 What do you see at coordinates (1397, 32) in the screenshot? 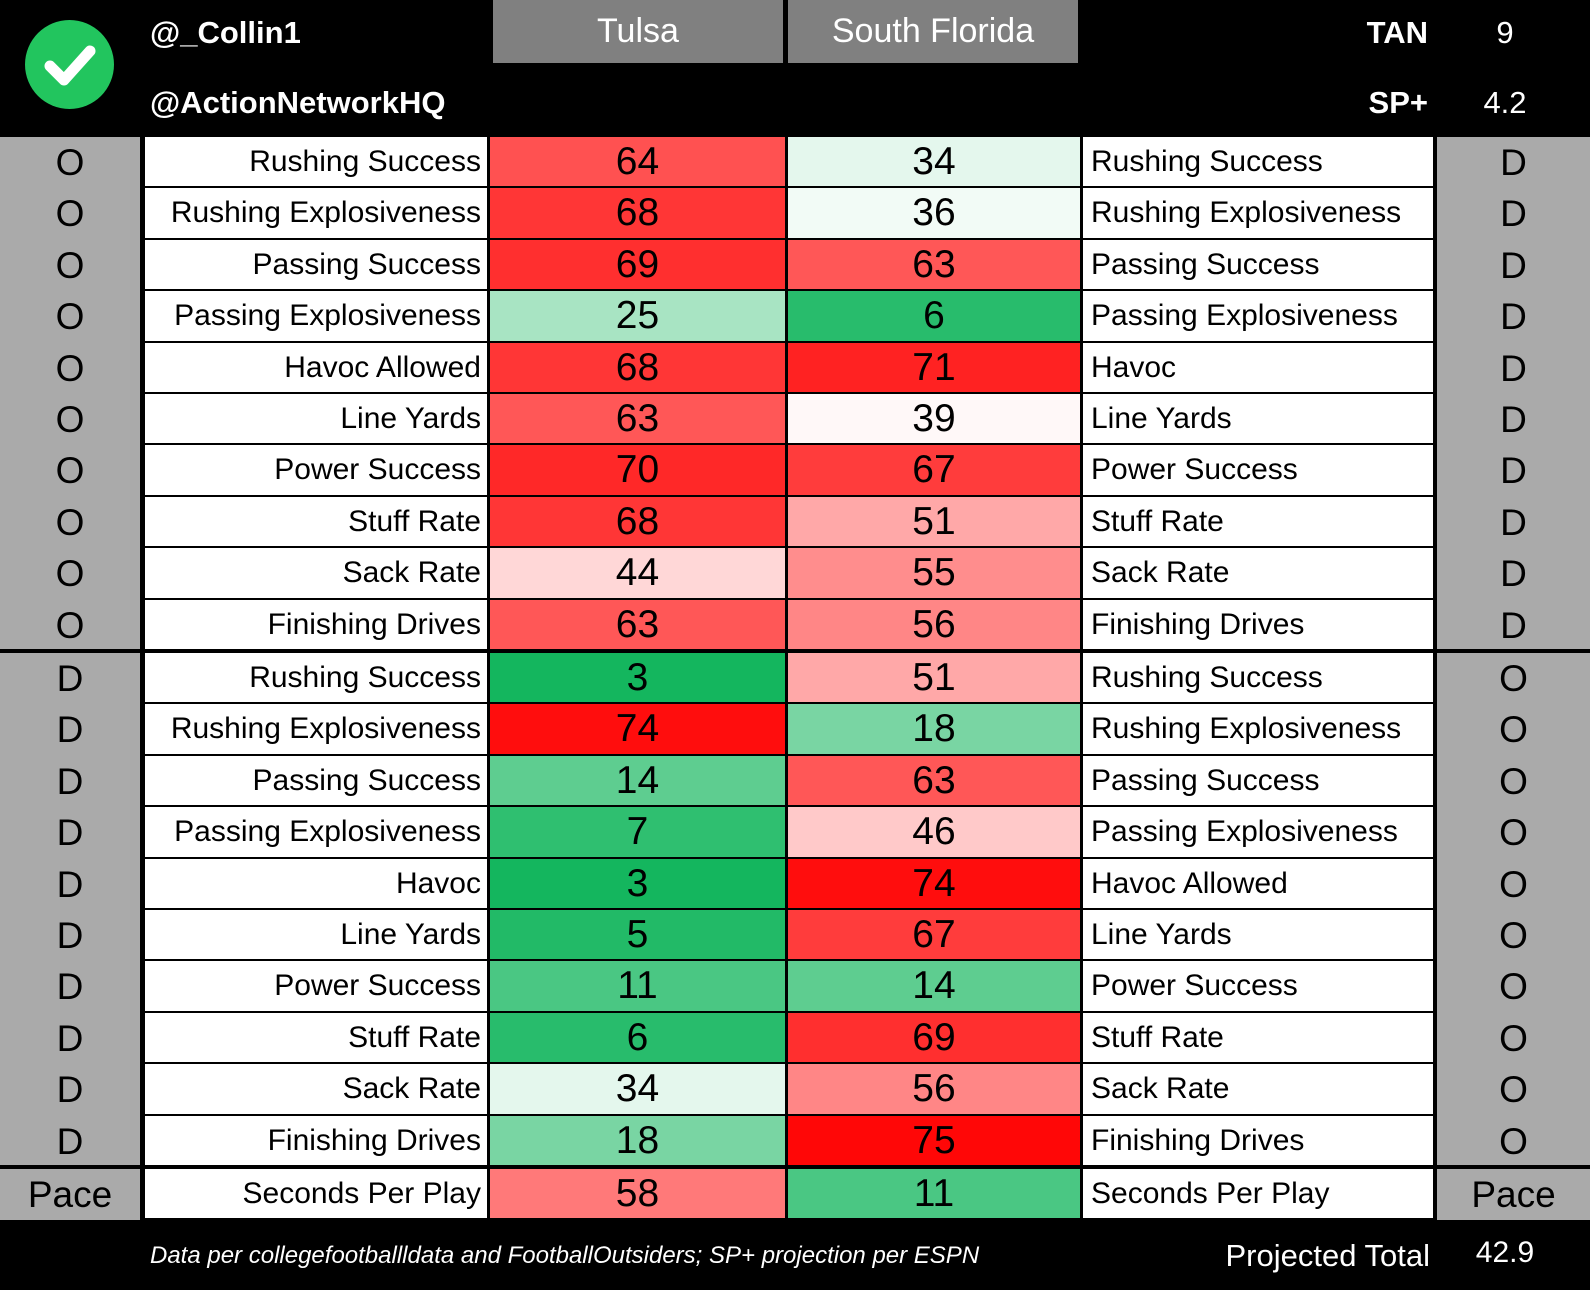
I see `tan-label: TAN` at bounding box center [1397, 32].